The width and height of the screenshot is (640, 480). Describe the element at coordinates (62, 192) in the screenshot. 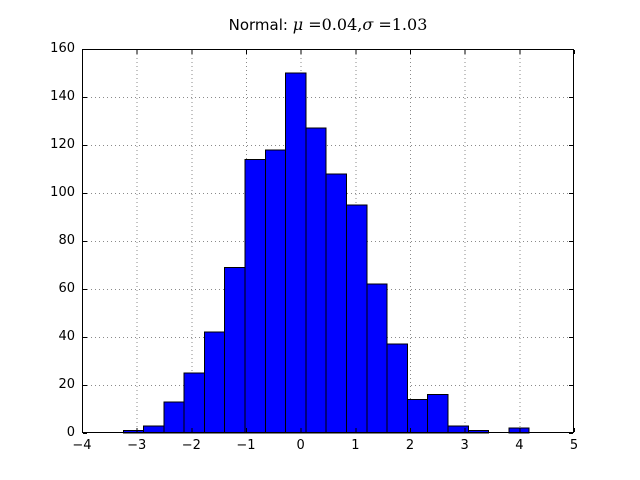

I see `y-tick-label: 100` at that location.